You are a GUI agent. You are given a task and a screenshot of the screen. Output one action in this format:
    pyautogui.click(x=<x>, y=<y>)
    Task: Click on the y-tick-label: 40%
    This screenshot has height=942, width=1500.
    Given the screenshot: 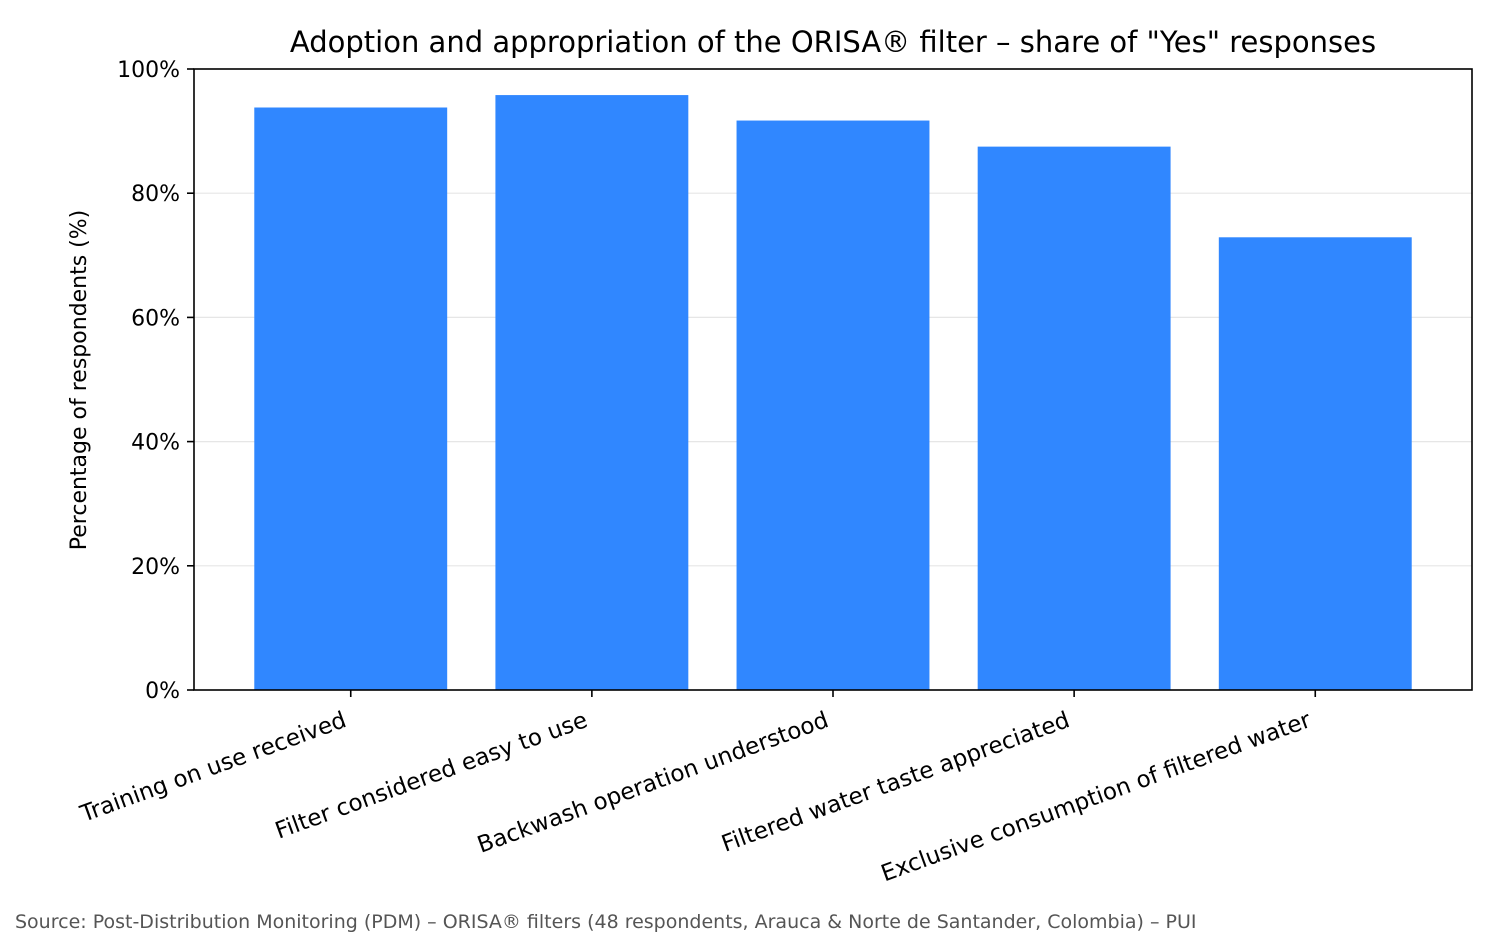 What is the action you would take?
    pyautogui.click(x=155, y=443)
    